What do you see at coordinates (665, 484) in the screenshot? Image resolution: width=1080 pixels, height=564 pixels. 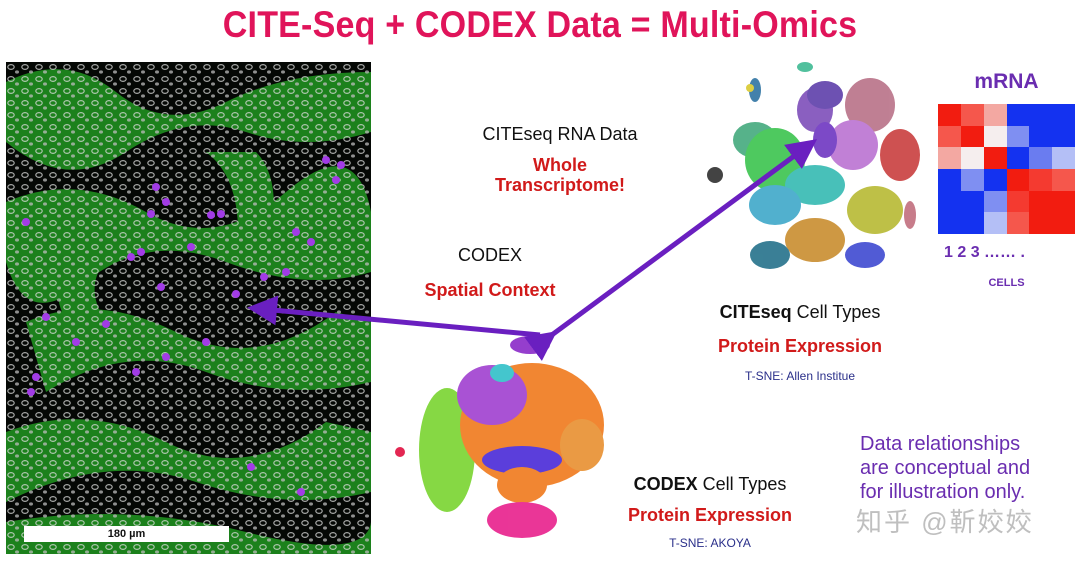 I see `codex-bold: CODEX` at bounding box center [665, 484].